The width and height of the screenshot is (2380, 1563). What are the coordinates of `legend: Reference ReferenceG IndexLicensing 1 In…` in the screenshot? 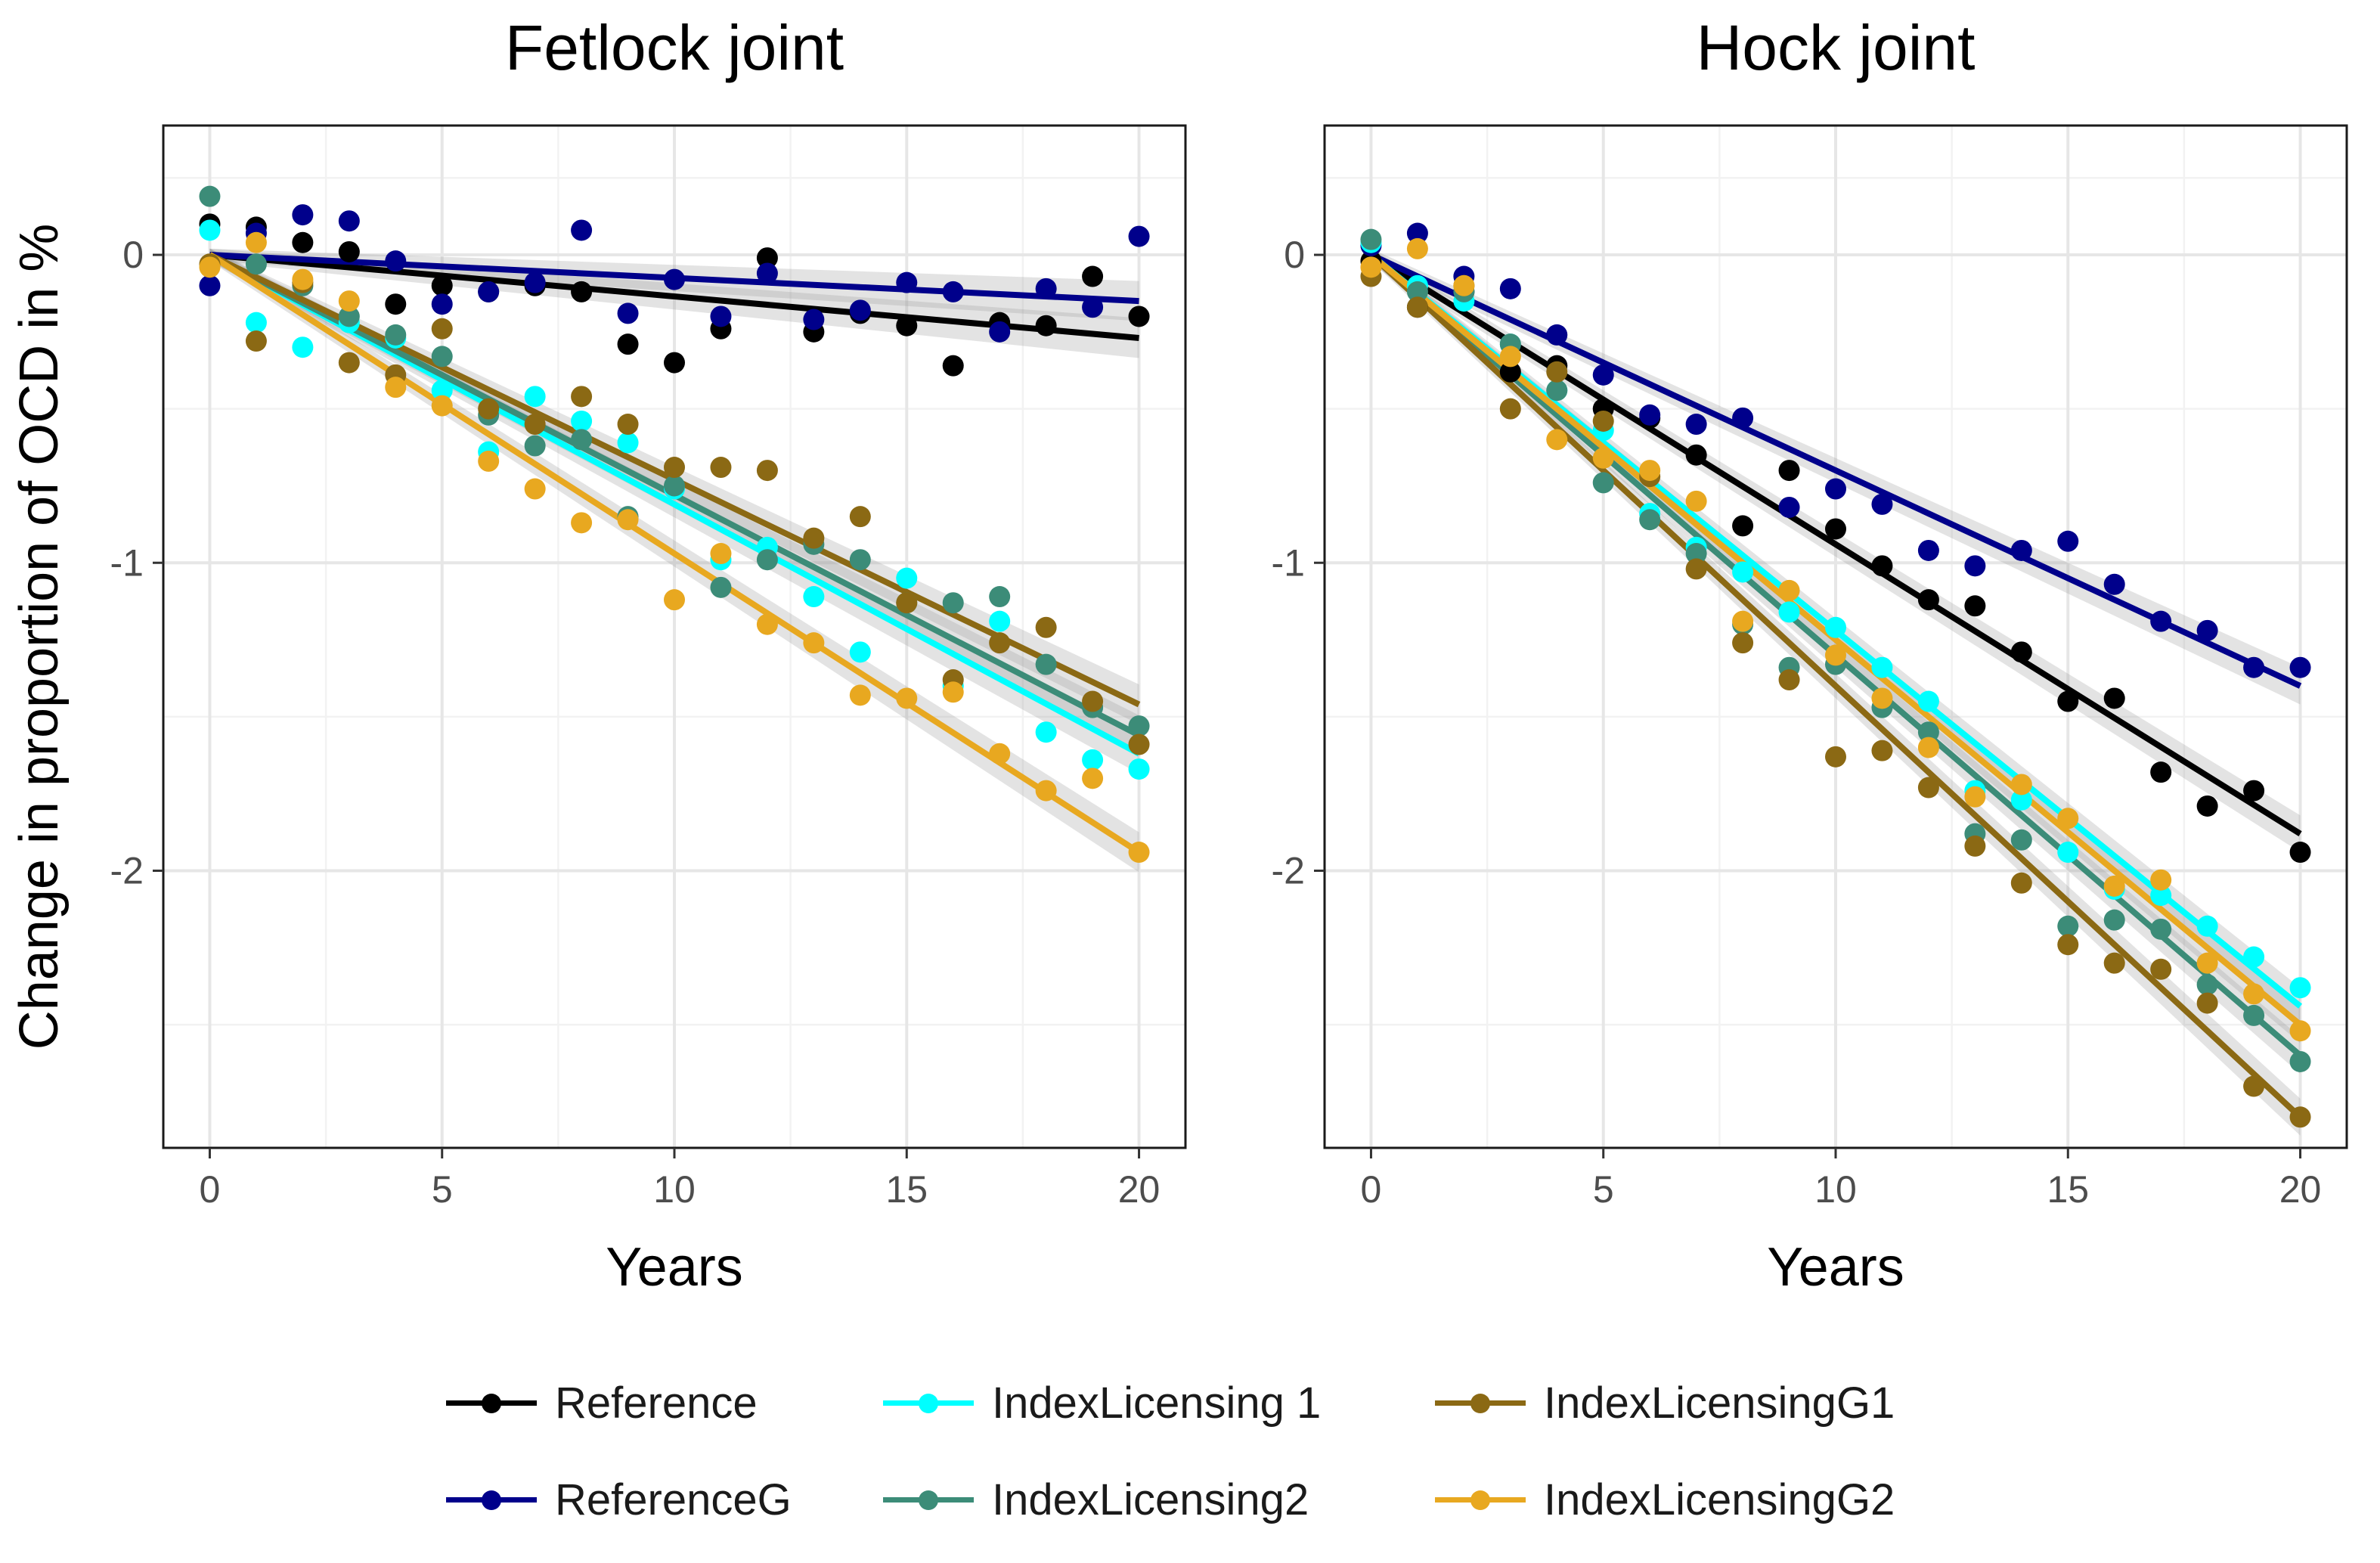 It's located at (1232, 1463).